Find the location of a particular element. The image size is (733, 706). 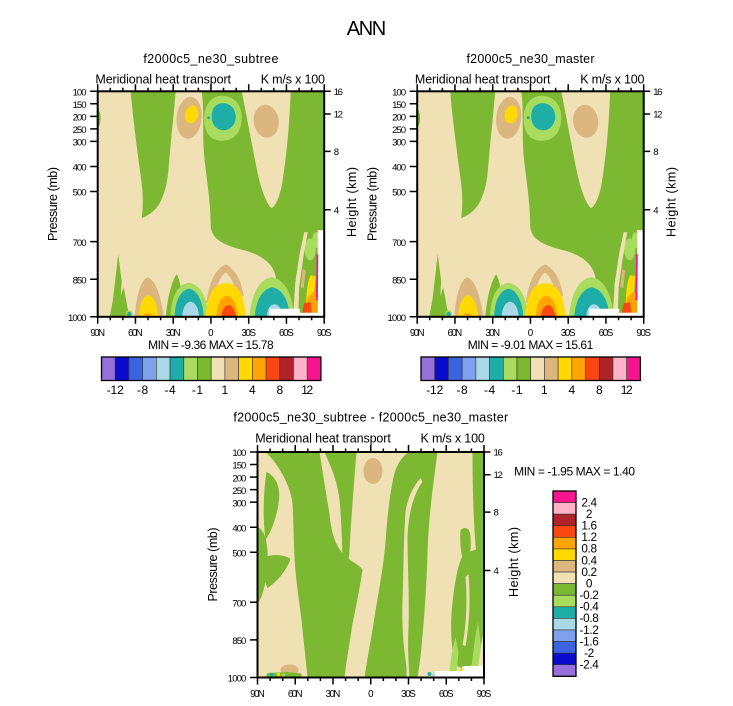

svg-text: 0.4 is located at coordinates (589, 560).